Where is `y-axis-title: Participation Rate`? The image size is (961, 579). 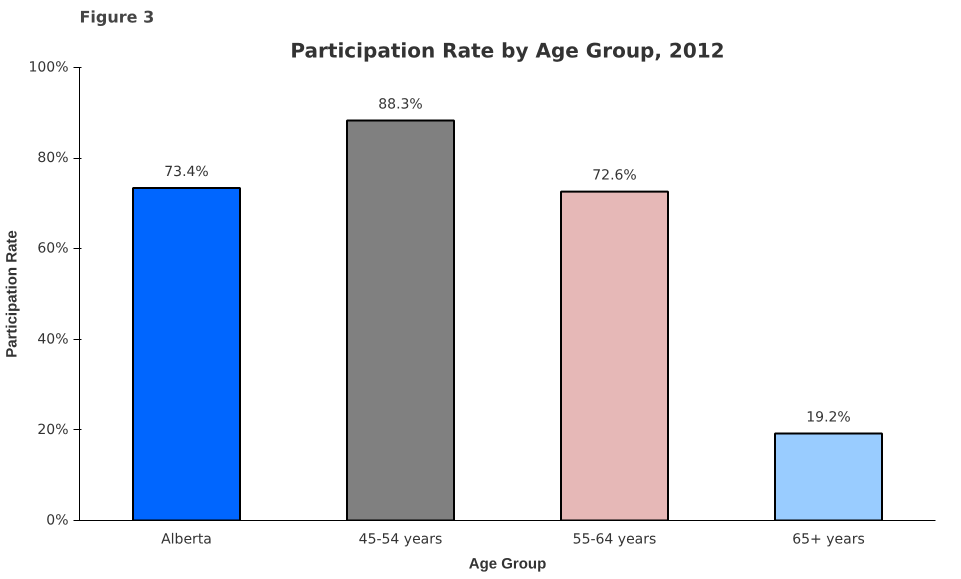
y-axis-title: Participation Rate is located at coordinates (11, 294).